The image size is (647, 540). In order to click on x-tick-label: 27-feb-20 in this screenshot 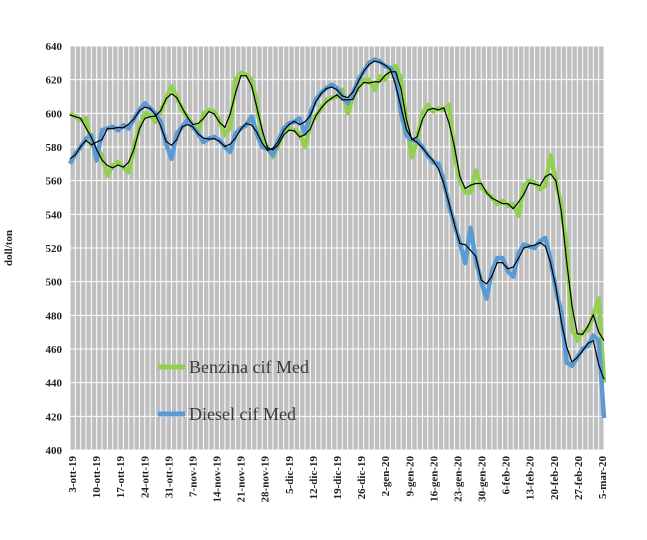, I will do `click(579, 478)`.